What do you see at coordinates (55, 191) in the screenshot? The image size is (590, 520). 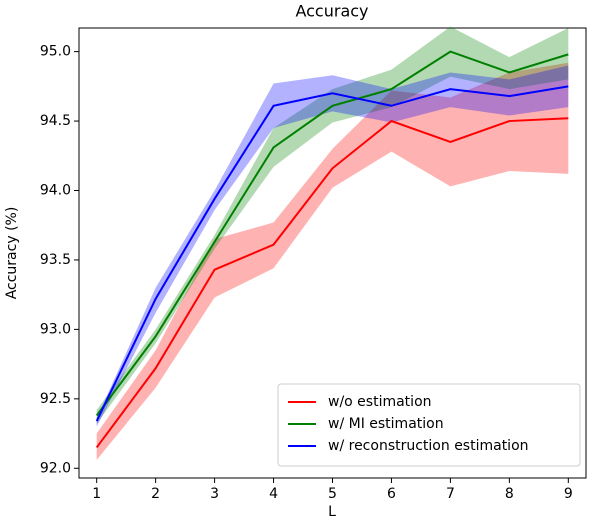 I see `y-tick-label: 94.0` at bounding box center [55, 191].